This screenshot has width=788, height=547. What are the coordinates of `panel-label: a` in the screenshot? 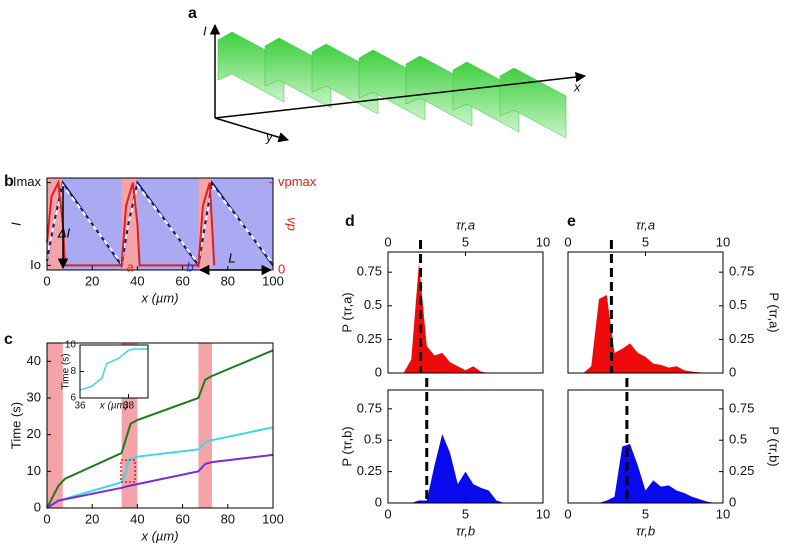 It's located at (192, 13).